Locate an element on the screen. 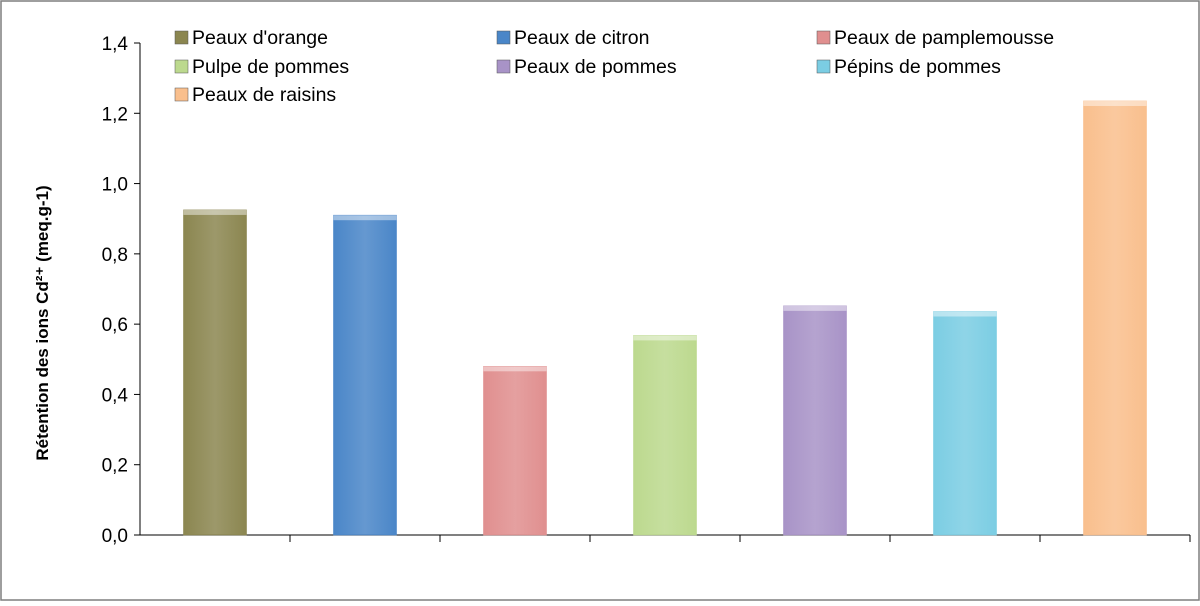 The width and height of the screenshot is (1200, 606). legend-label: Peaux de pamplemousse is located at coordinates (944, 38).